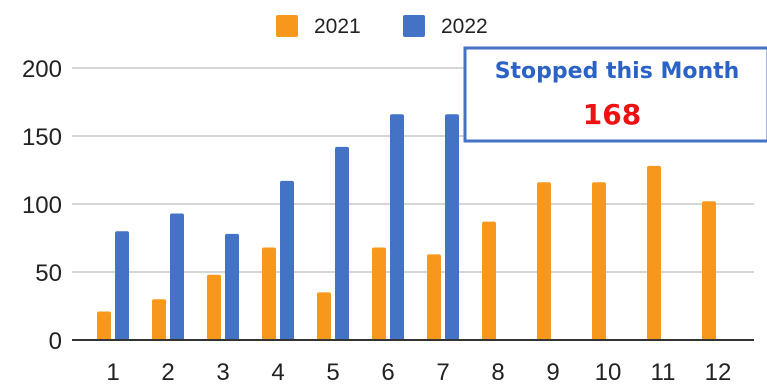 This screenshot has width=767, height=390. What do you see at coordinates (612, 114) in the screenshot?
I see `callout-value: 168` at bounding box center [612, 114].